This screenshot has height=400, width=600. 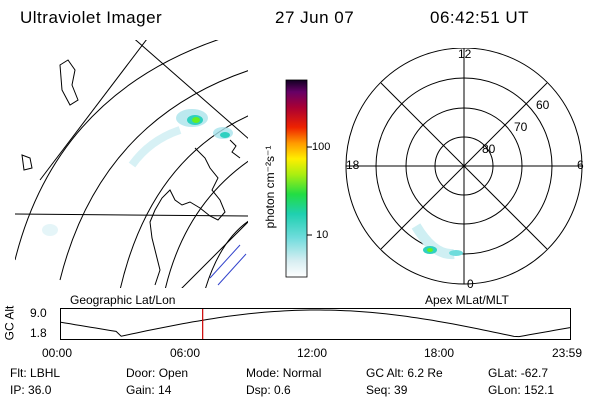 I want to click on timeline-ytick-bottom: 1.8, so click(x=38, y=333).